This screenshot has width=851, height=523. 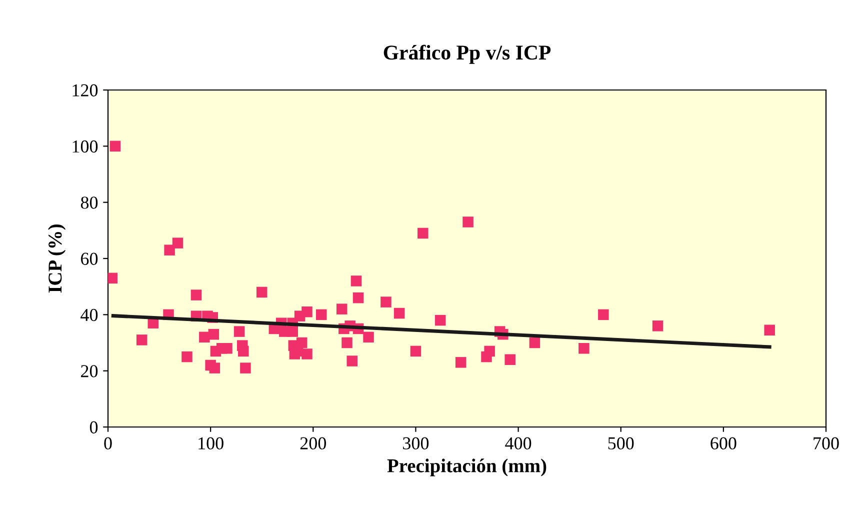 What do you see at coordinates (466, 467) in the screenshot?
I see `x-axis-title: Precipitación (mm)` at bounding box center [466, 467].